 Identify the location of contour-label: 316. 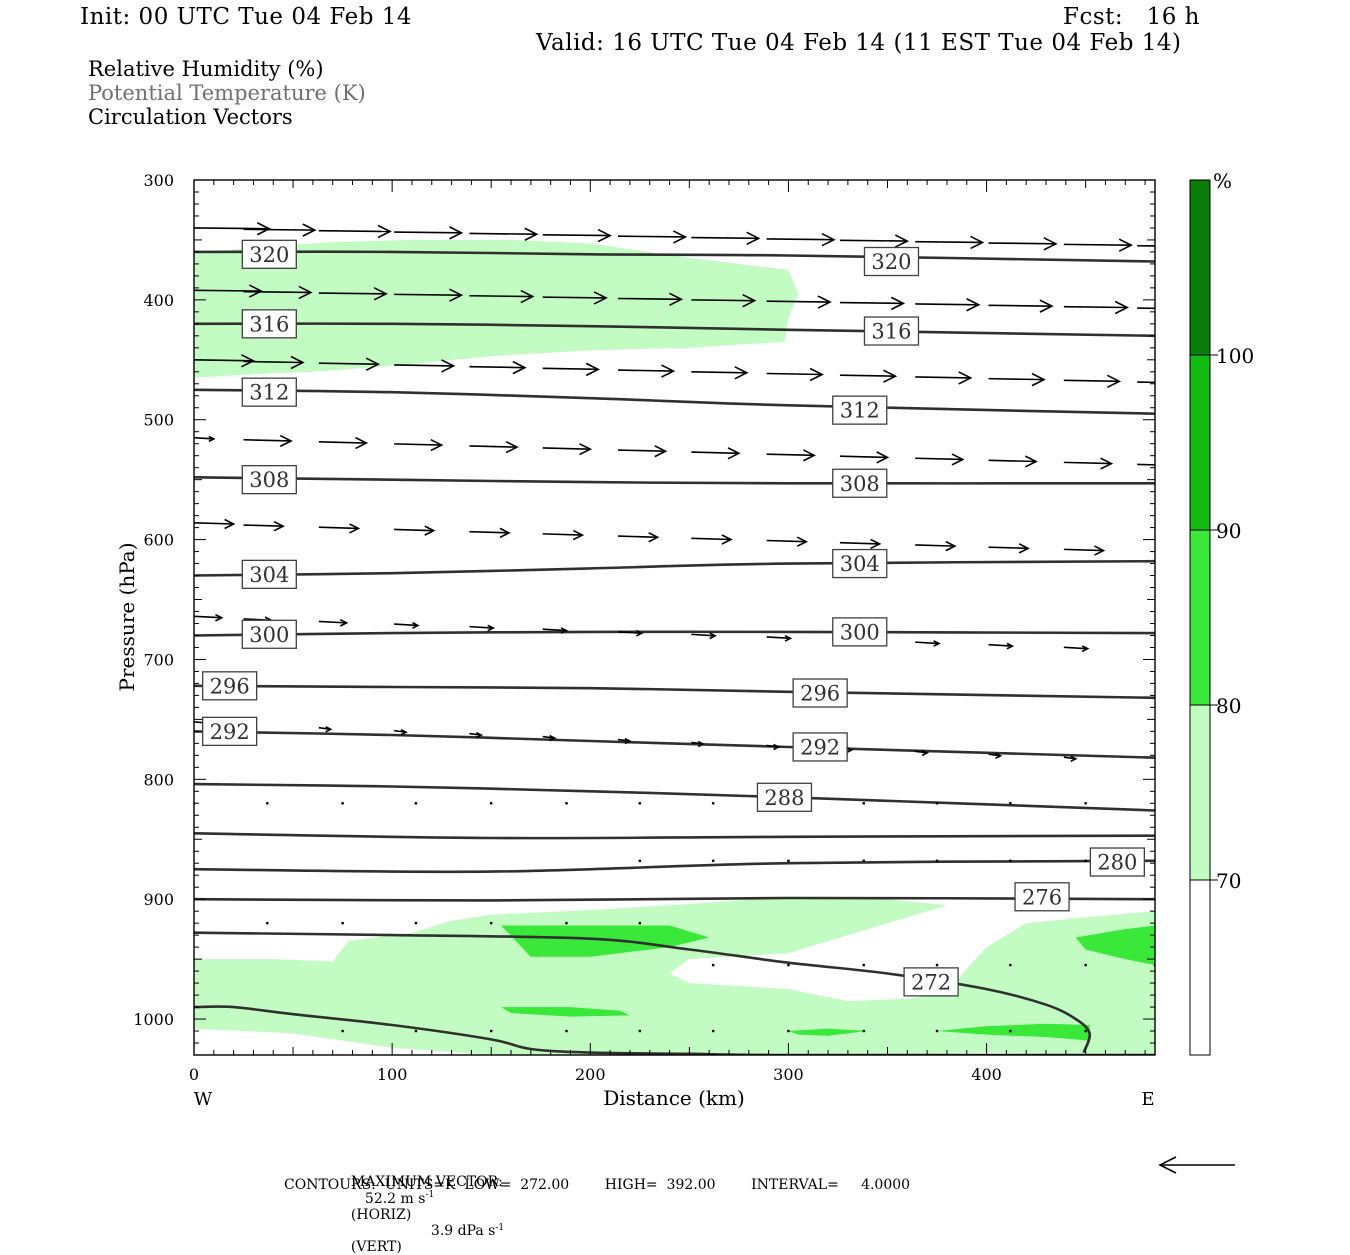
(269, 324).